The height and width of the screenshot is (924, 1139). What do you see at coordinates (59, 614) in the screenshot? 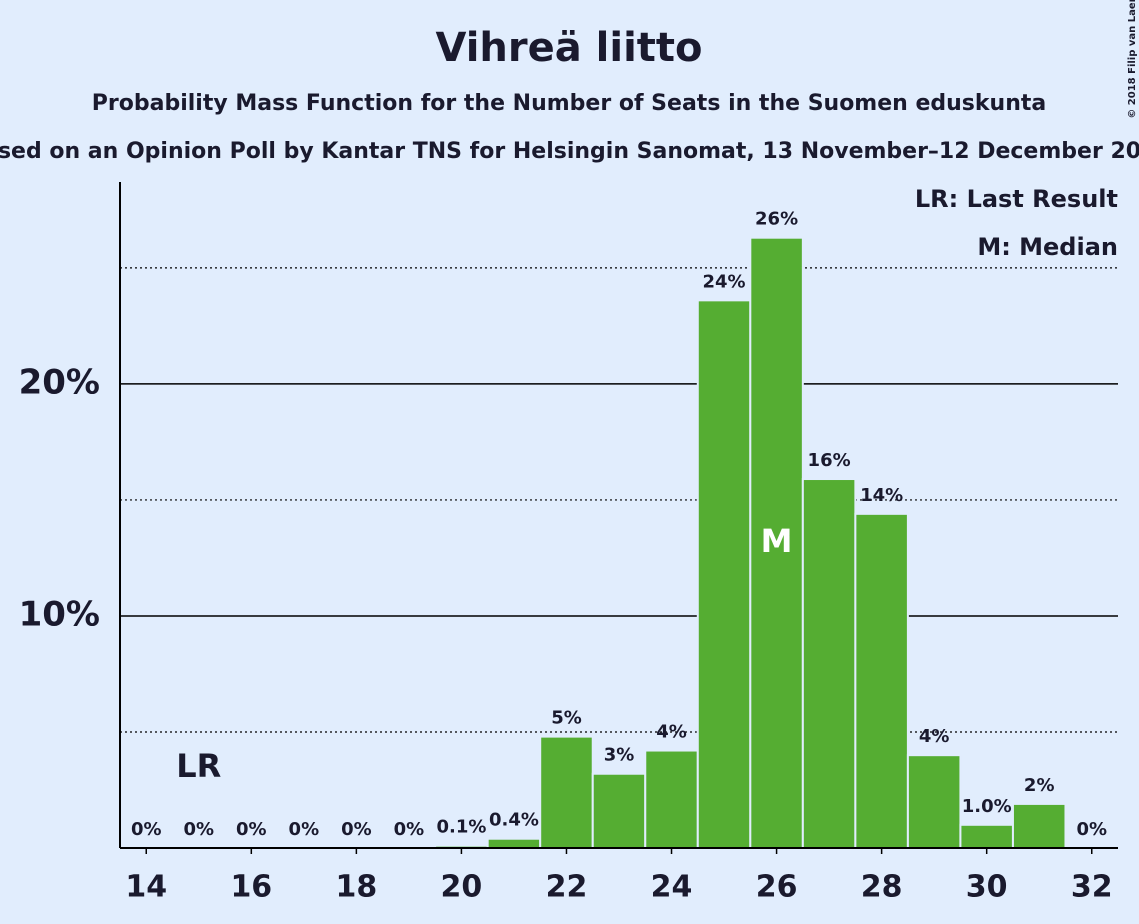
I see `y-tick-label: 10%` at bounding box center [59, 614].